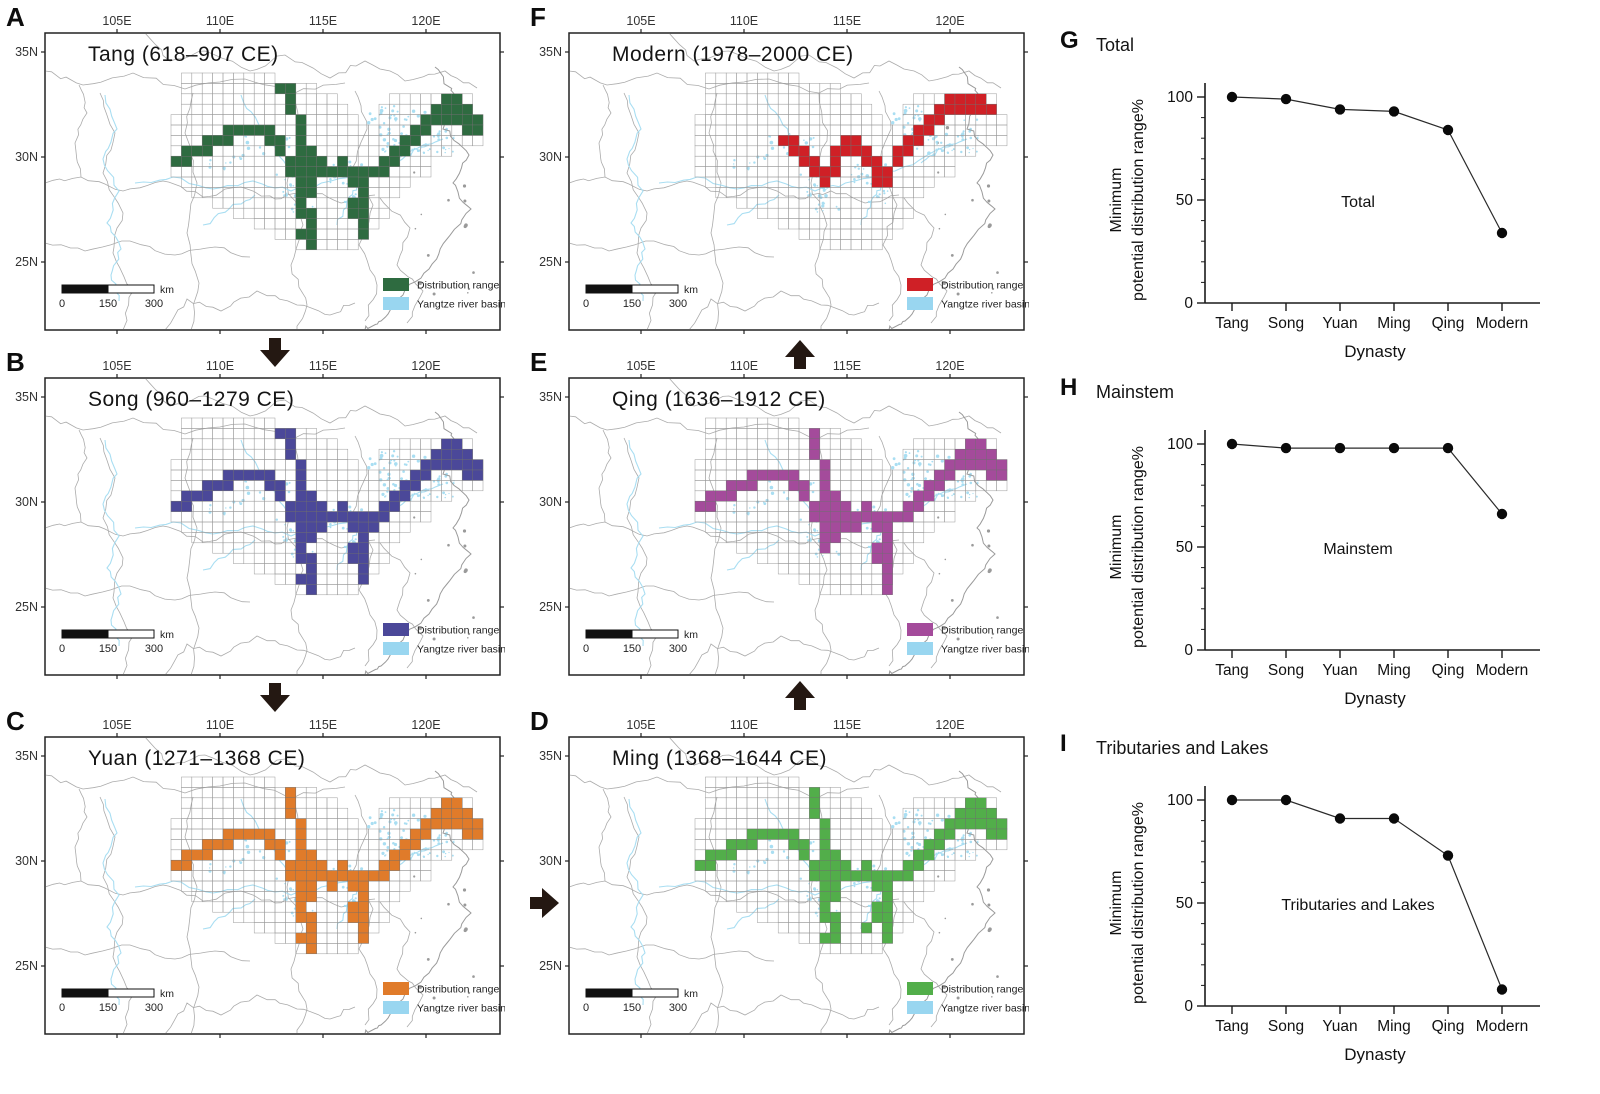  I want to click on legend-swatch-basin, so click(920, 648).